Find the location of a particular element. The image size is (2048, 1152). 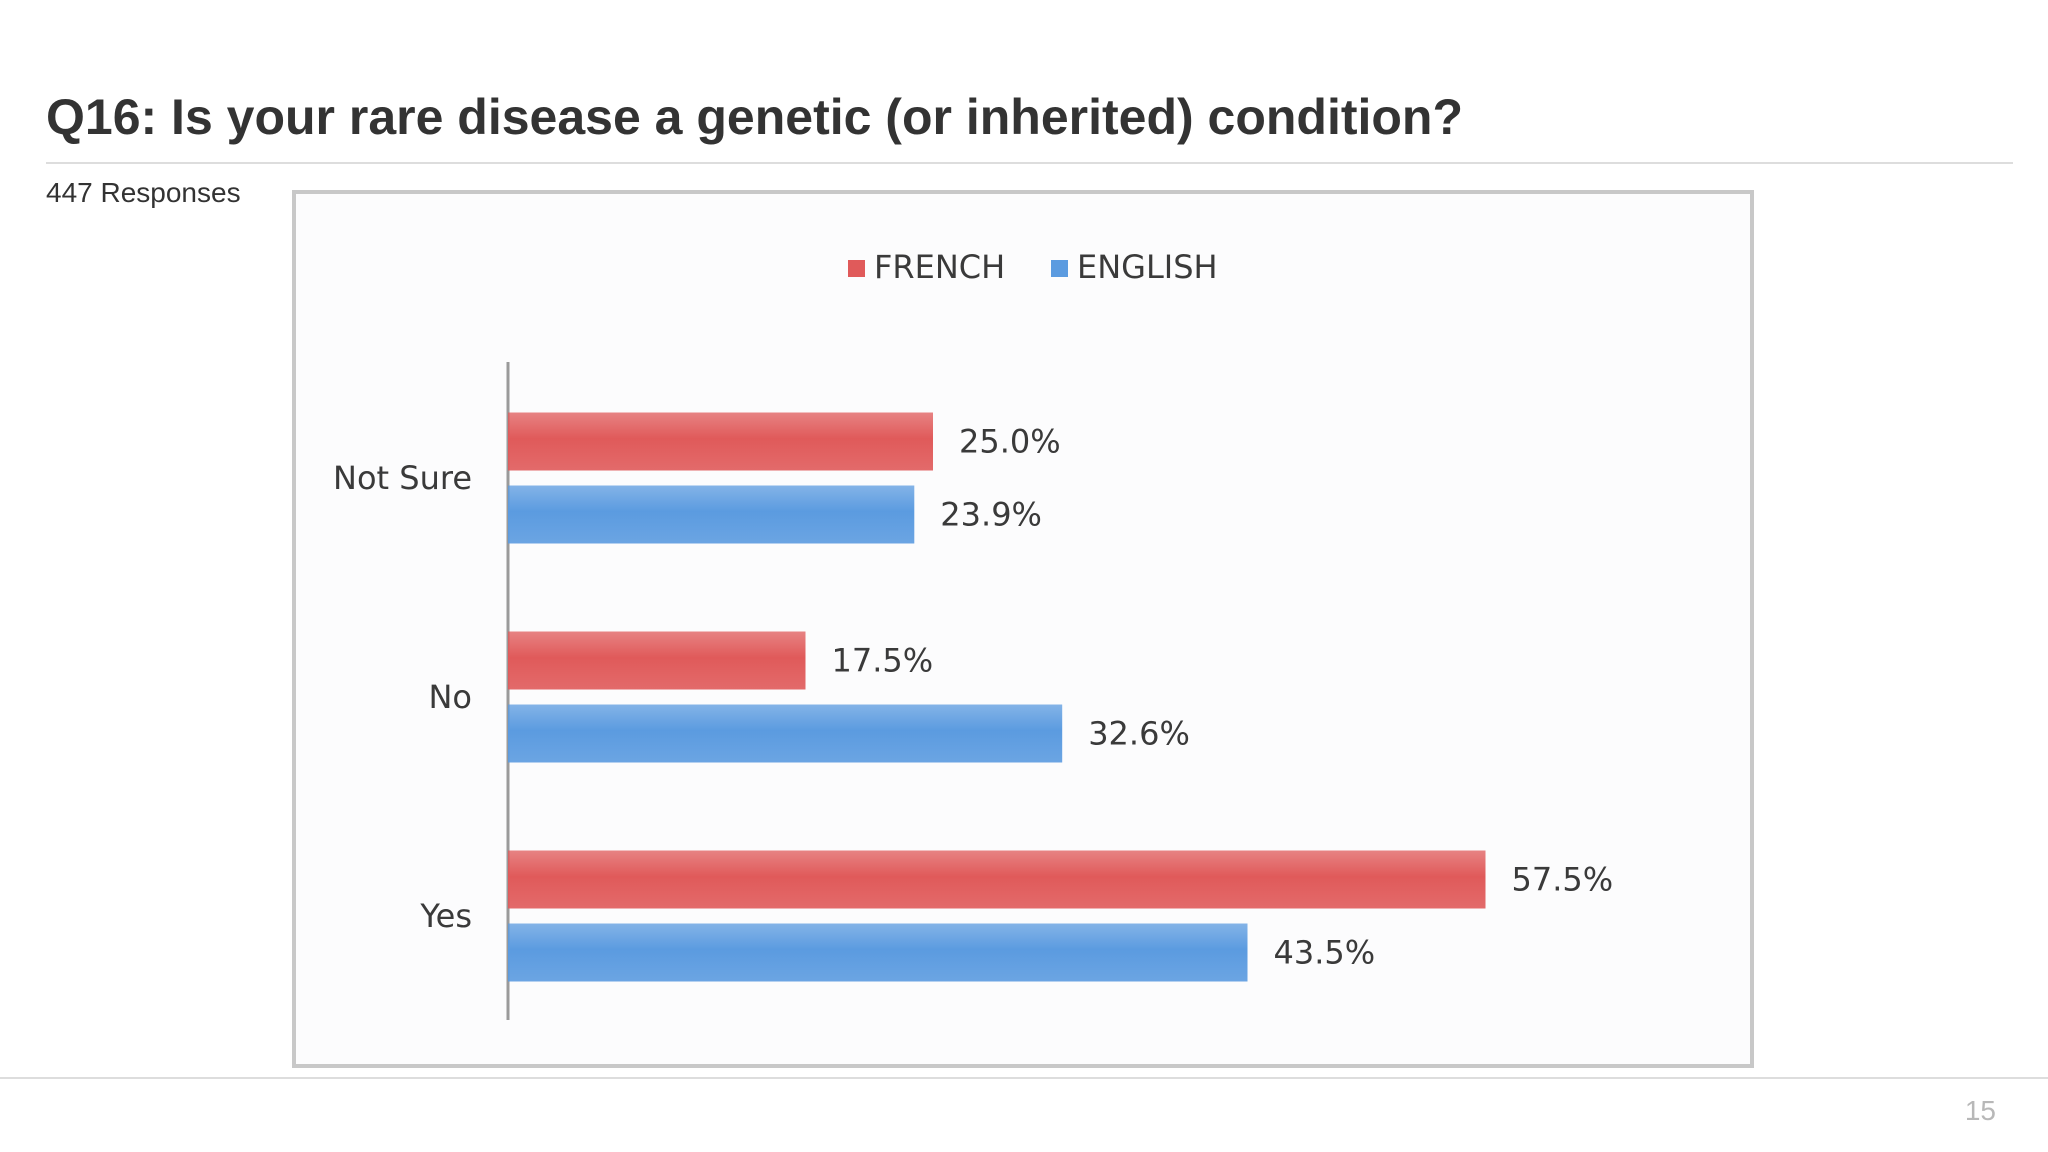

page-number: 15 is located at coordinates (1980, 1110).